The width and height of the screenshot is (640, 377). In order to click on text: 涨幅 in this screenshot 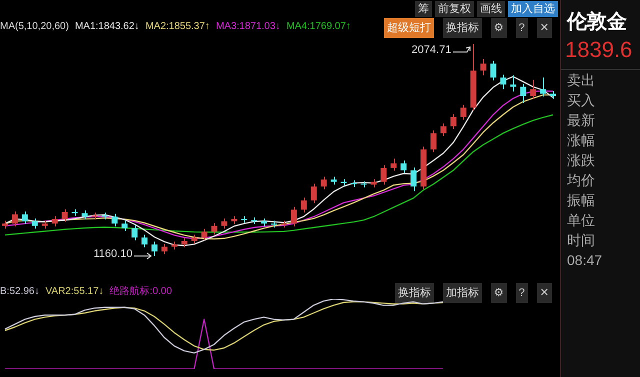, I will do `click(581, 140)`.